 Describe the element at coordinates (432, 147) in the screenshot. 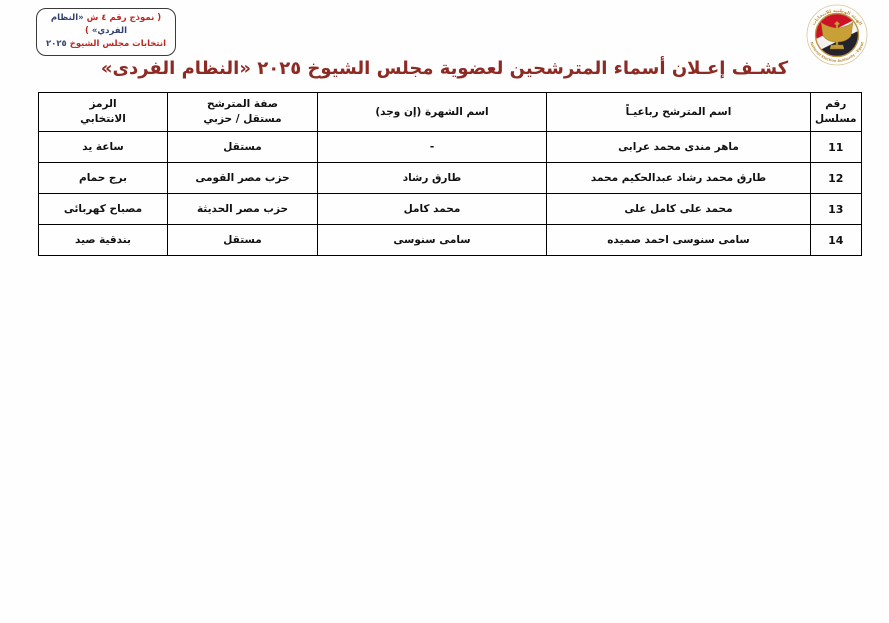

I see `cell-fame-name: -` at that location.